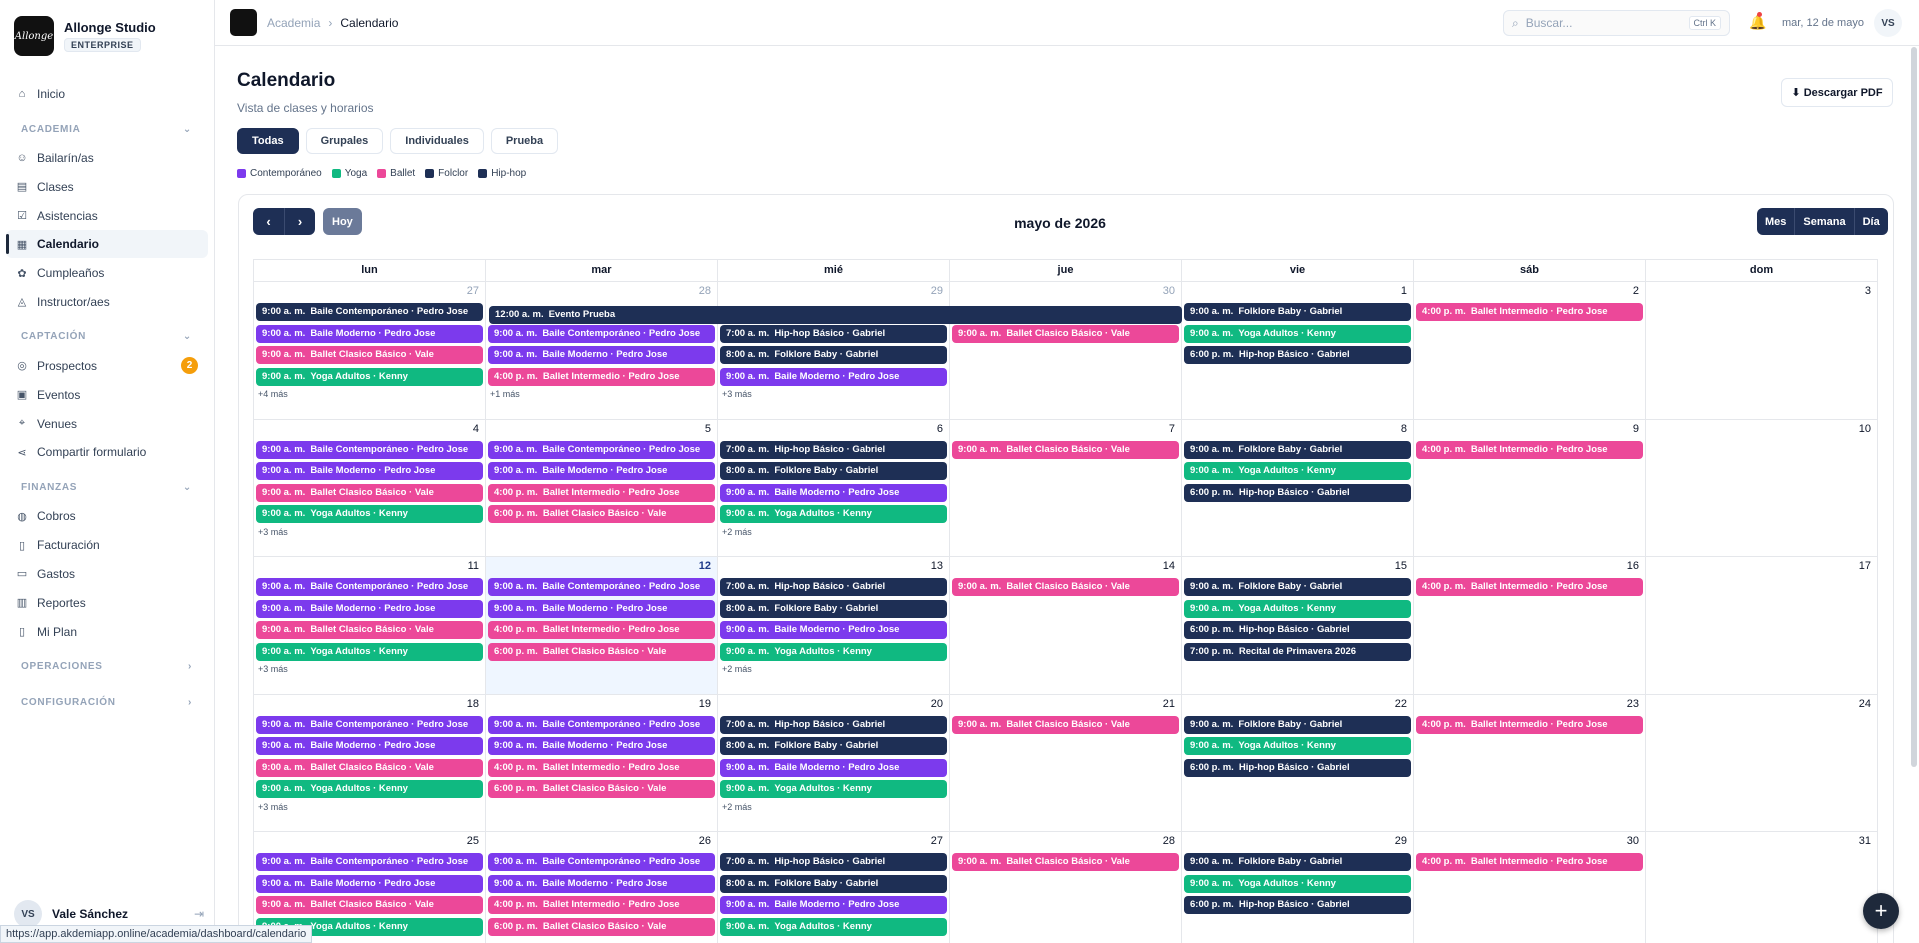 Image resolution: width=1919 pixels, height=943 pixels. What do you see at coordinates (243, 22) in the screenshot?
I see `topbar-logo` at bounding box center [243, 22].